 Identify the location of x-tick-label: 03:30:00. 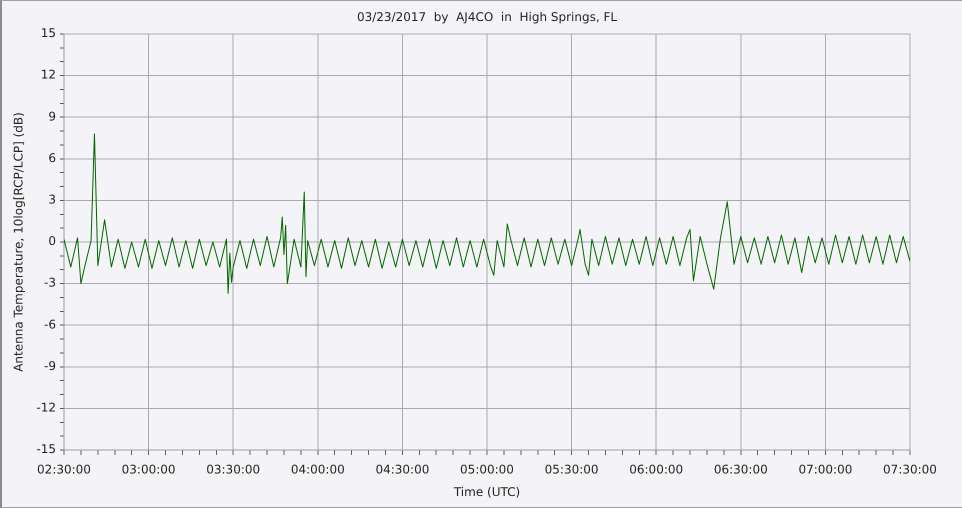
(233, 469).